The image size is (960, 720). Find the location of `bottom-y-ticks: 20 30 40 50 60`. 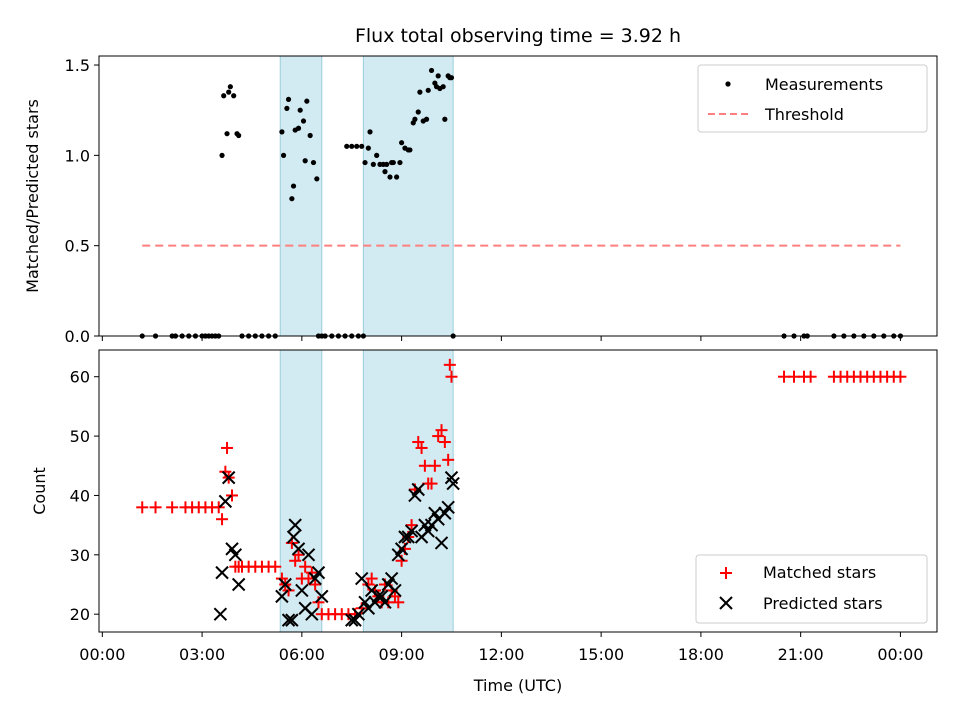

bottom-y-ticks: 20 30 40 50 60 is located at coordinates (84, 496).